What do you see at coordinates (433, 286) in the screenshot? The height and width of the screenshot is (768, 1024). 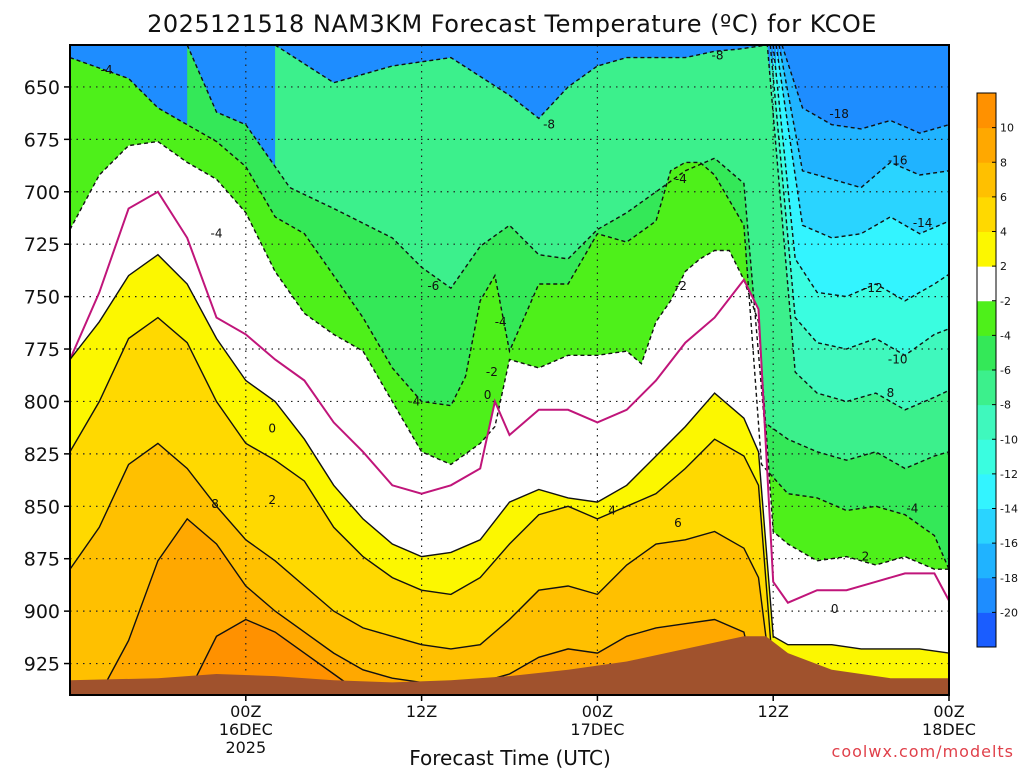 I see `contour-label: -6` at bounding box center [433, 286].